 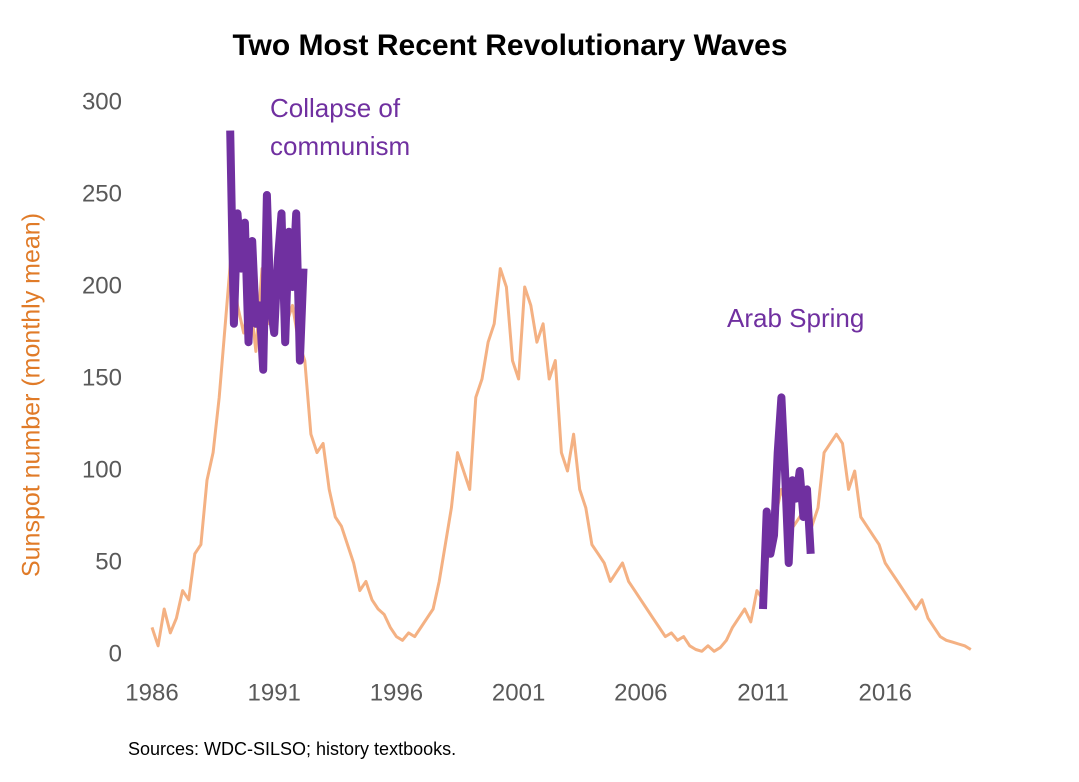 I want to click on y-tick-label: 150, so click(x=102, y=377).